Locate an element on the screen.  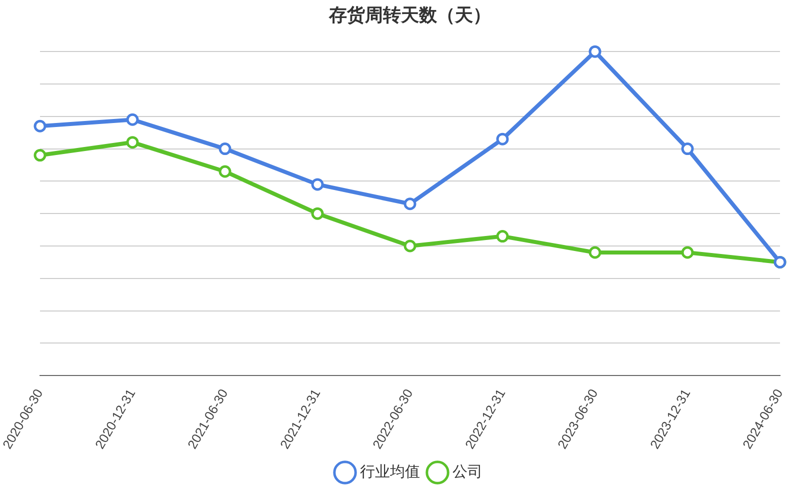
legend-label: 公司 is located at coordinates (467, 472).